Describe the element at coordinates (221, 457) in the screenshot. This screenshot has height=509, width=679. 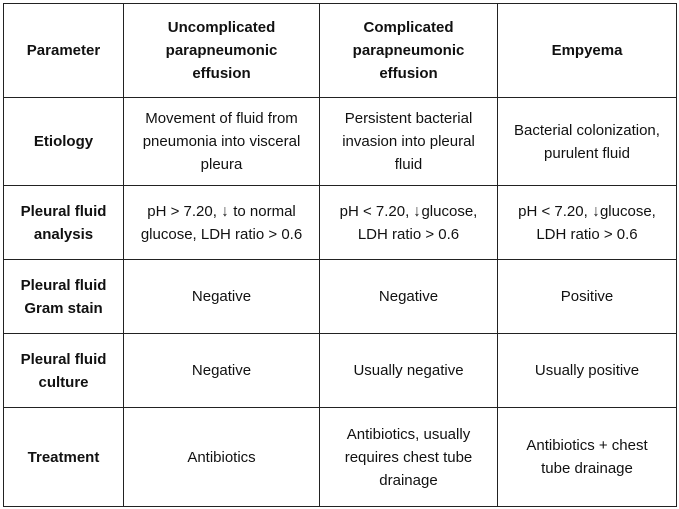
I see `cell-uncomplicated: Antibiotics` at that location.